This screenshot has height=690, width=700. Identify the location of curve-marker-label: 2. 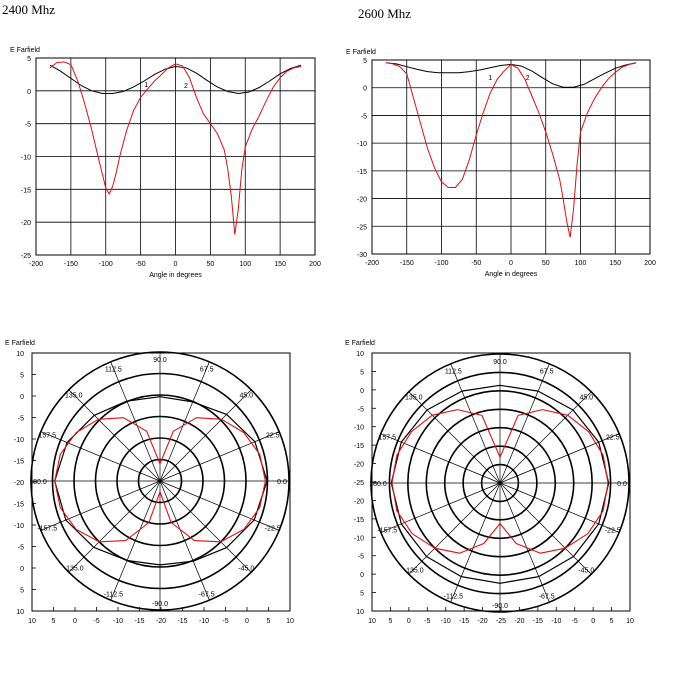
(528, 78).